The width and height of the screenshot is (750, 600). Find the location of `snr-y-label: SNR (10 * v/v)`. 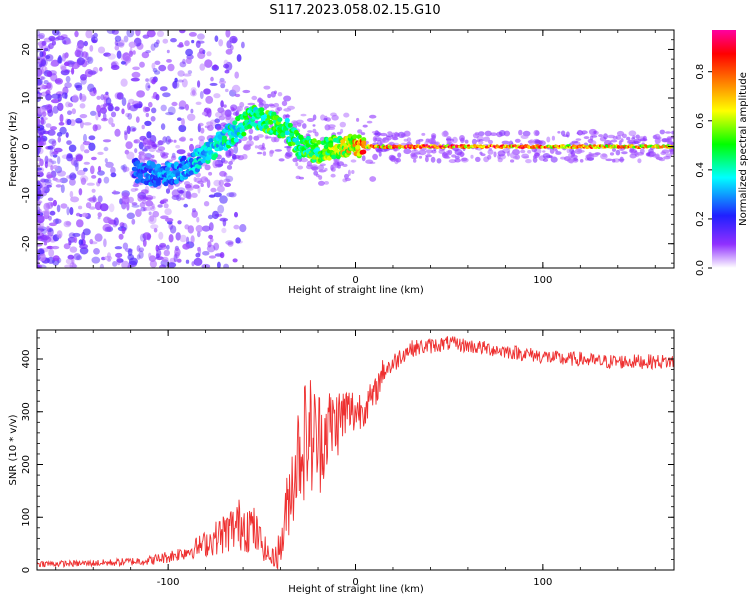

snr-y-label: SNR (10 * v/v) is located at coordinates (13, 449).